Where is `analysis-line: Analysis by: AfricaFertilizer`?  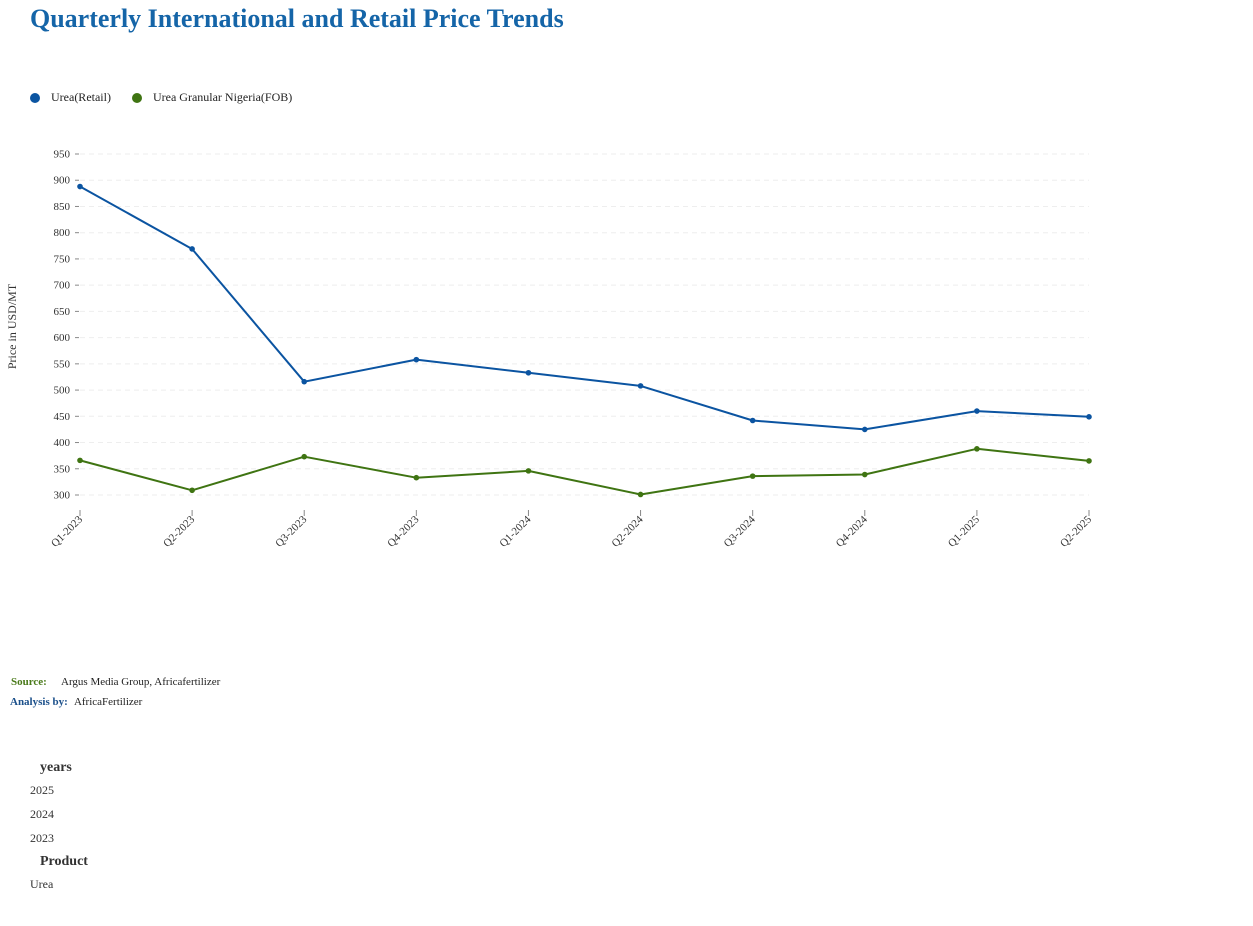
analysis-line: Analysis by: AfricaFertilizer is located at coordinates (76, 702).